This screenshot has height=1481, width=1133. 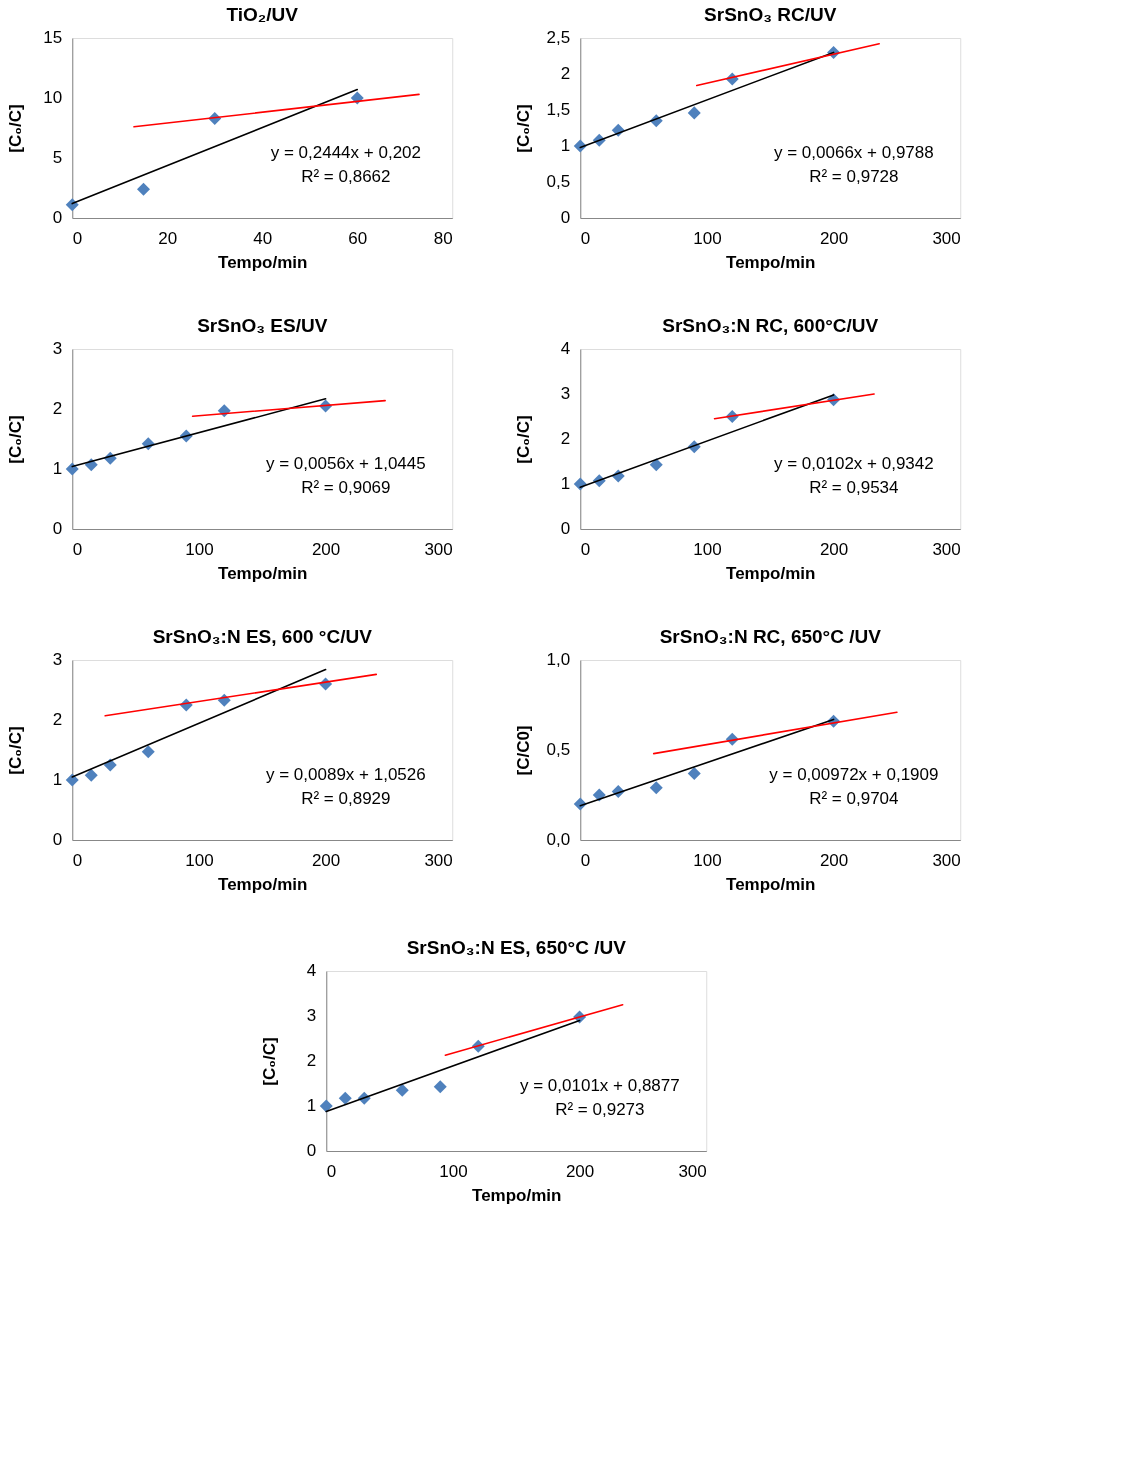 I want to click on chart-title: SrSnO₃ RC/UV, so click(x=770, y=14).